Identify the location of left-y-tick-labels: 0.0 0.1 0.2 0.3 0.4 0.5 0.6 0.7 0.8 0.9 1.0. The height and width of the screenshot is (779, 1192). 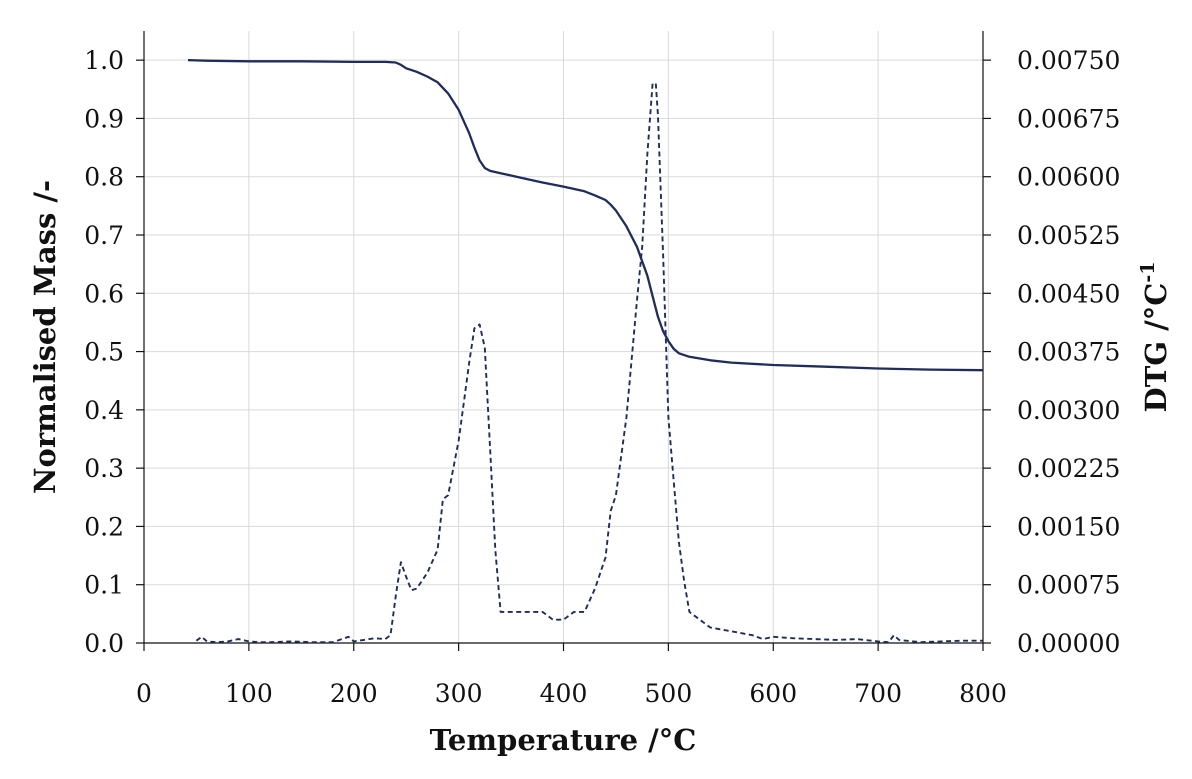
(104, 352).